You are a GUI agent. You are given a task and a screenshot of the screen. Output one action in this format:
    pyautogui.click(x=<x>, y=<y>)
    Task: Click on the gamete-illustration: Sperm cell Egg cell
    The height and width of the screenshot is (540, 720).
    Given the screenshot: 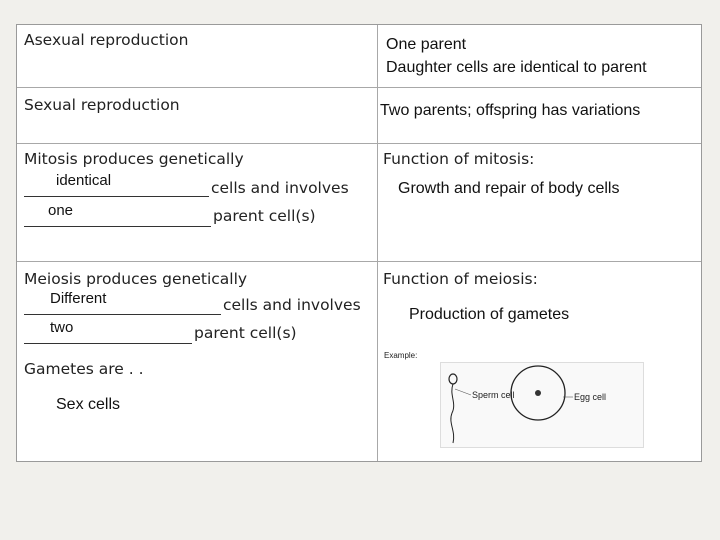 What is the action you would take?
    pyautogui.click(x=527, y=404)
    